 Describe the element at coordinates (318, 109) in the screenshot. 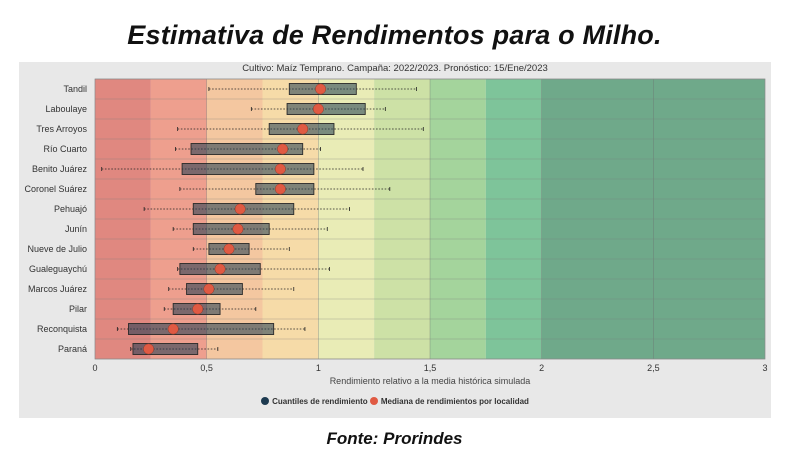

I see `median-dot-laboulaye` at that location.